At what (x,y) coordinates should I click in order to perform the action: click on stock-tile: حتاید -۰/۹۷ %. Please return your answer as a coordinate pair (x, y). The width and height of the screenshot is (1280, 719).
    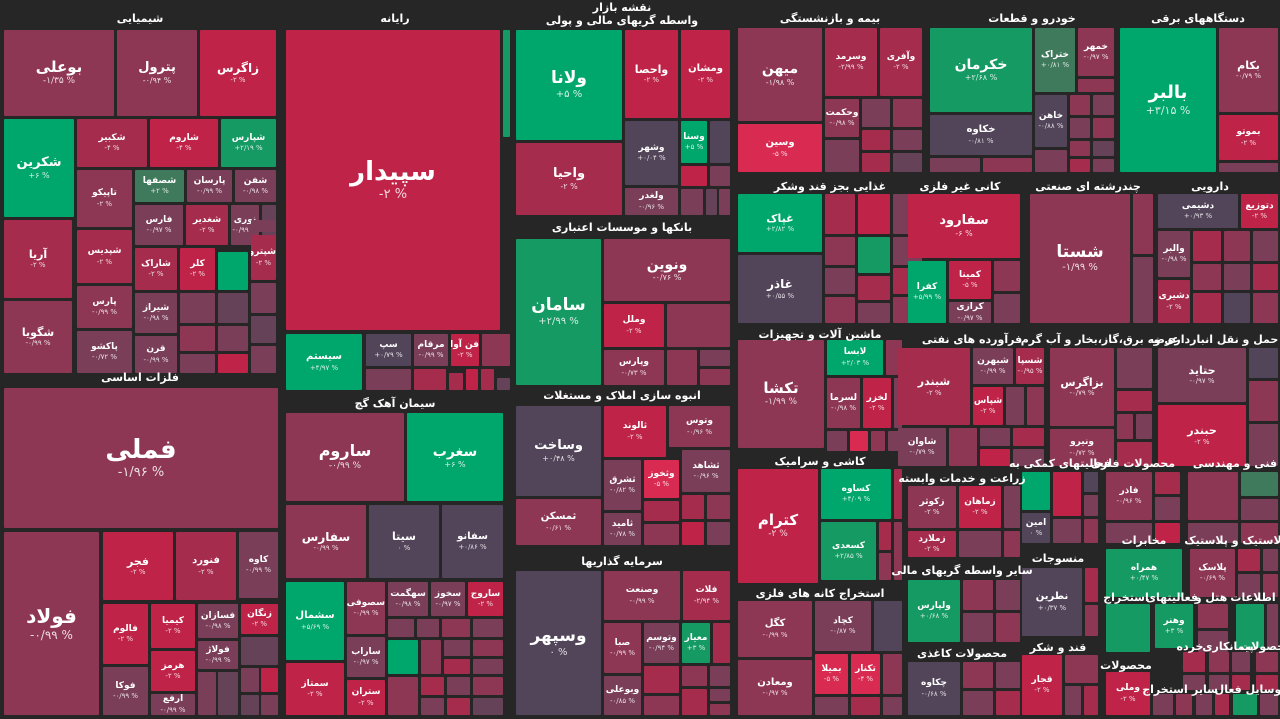
    Looking at the image, I should click on (1202, 375).